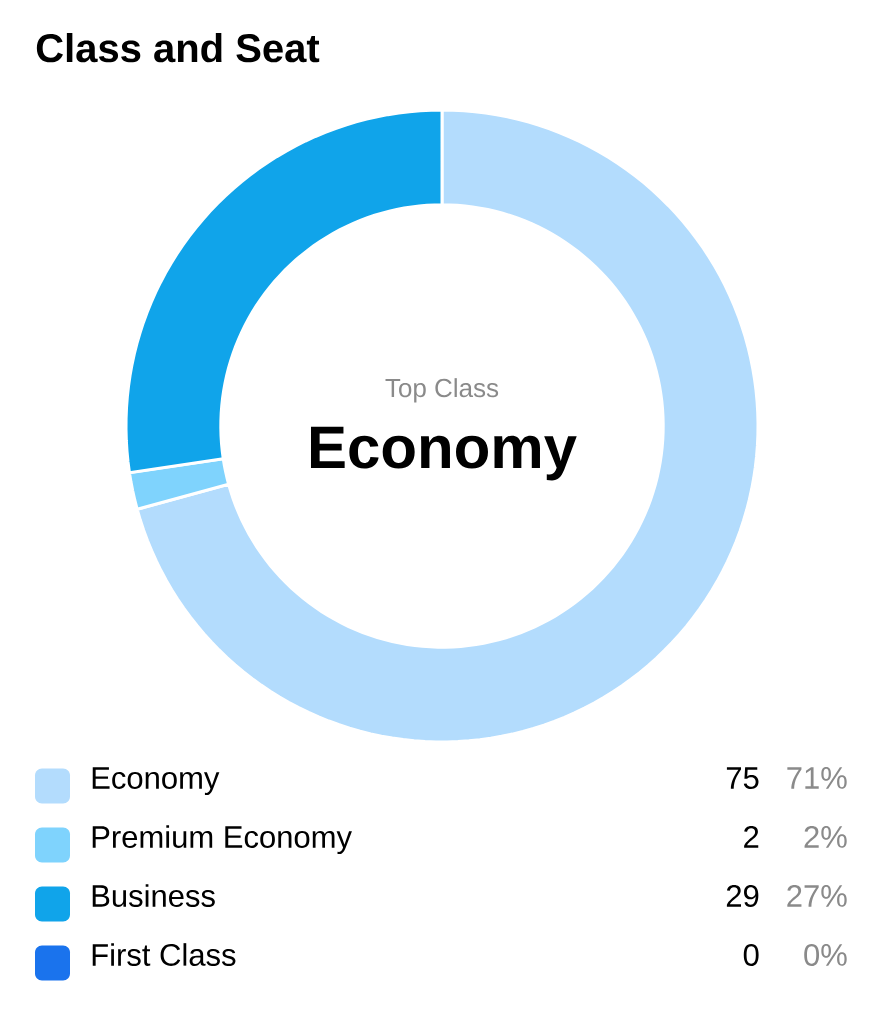 The height and width of the screenshot is (1014, 878). I want to click on text: 27%, so click(817, 896).